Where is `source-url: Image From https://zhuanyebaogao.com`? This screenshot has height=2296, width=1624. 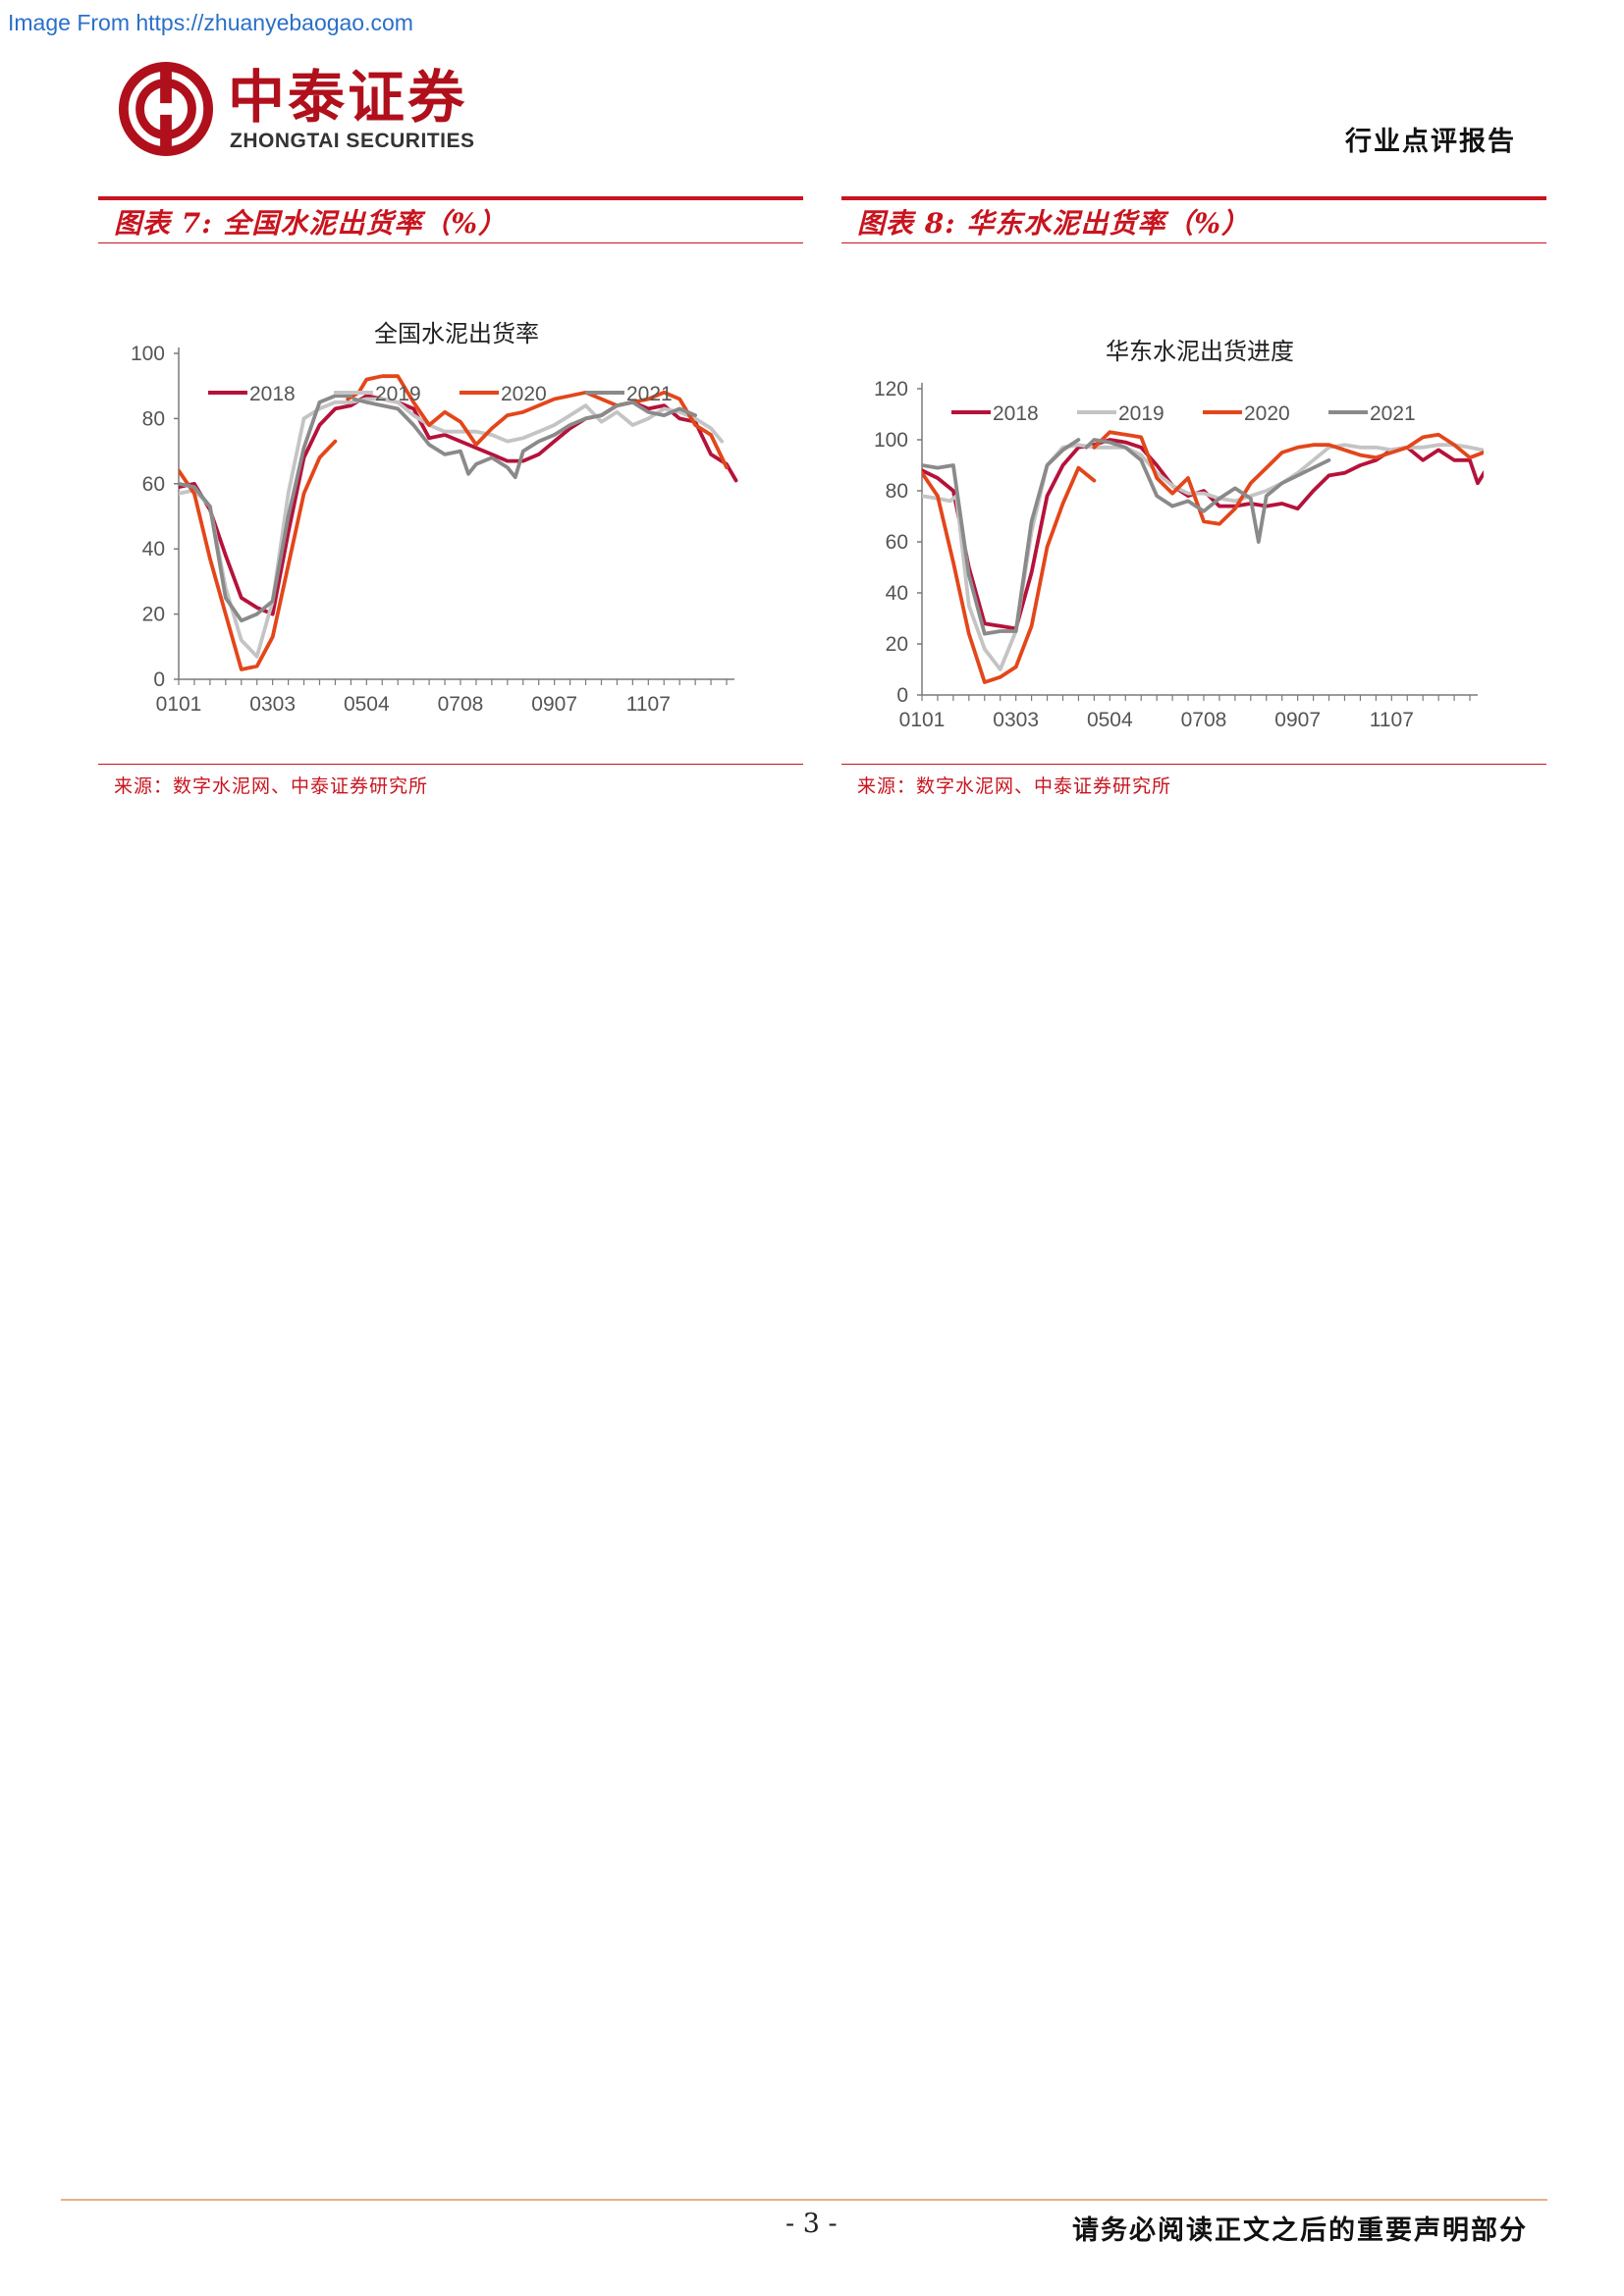
source-url: Image From https://zhuanyebaogao.com is located at coordinates (210, 23).